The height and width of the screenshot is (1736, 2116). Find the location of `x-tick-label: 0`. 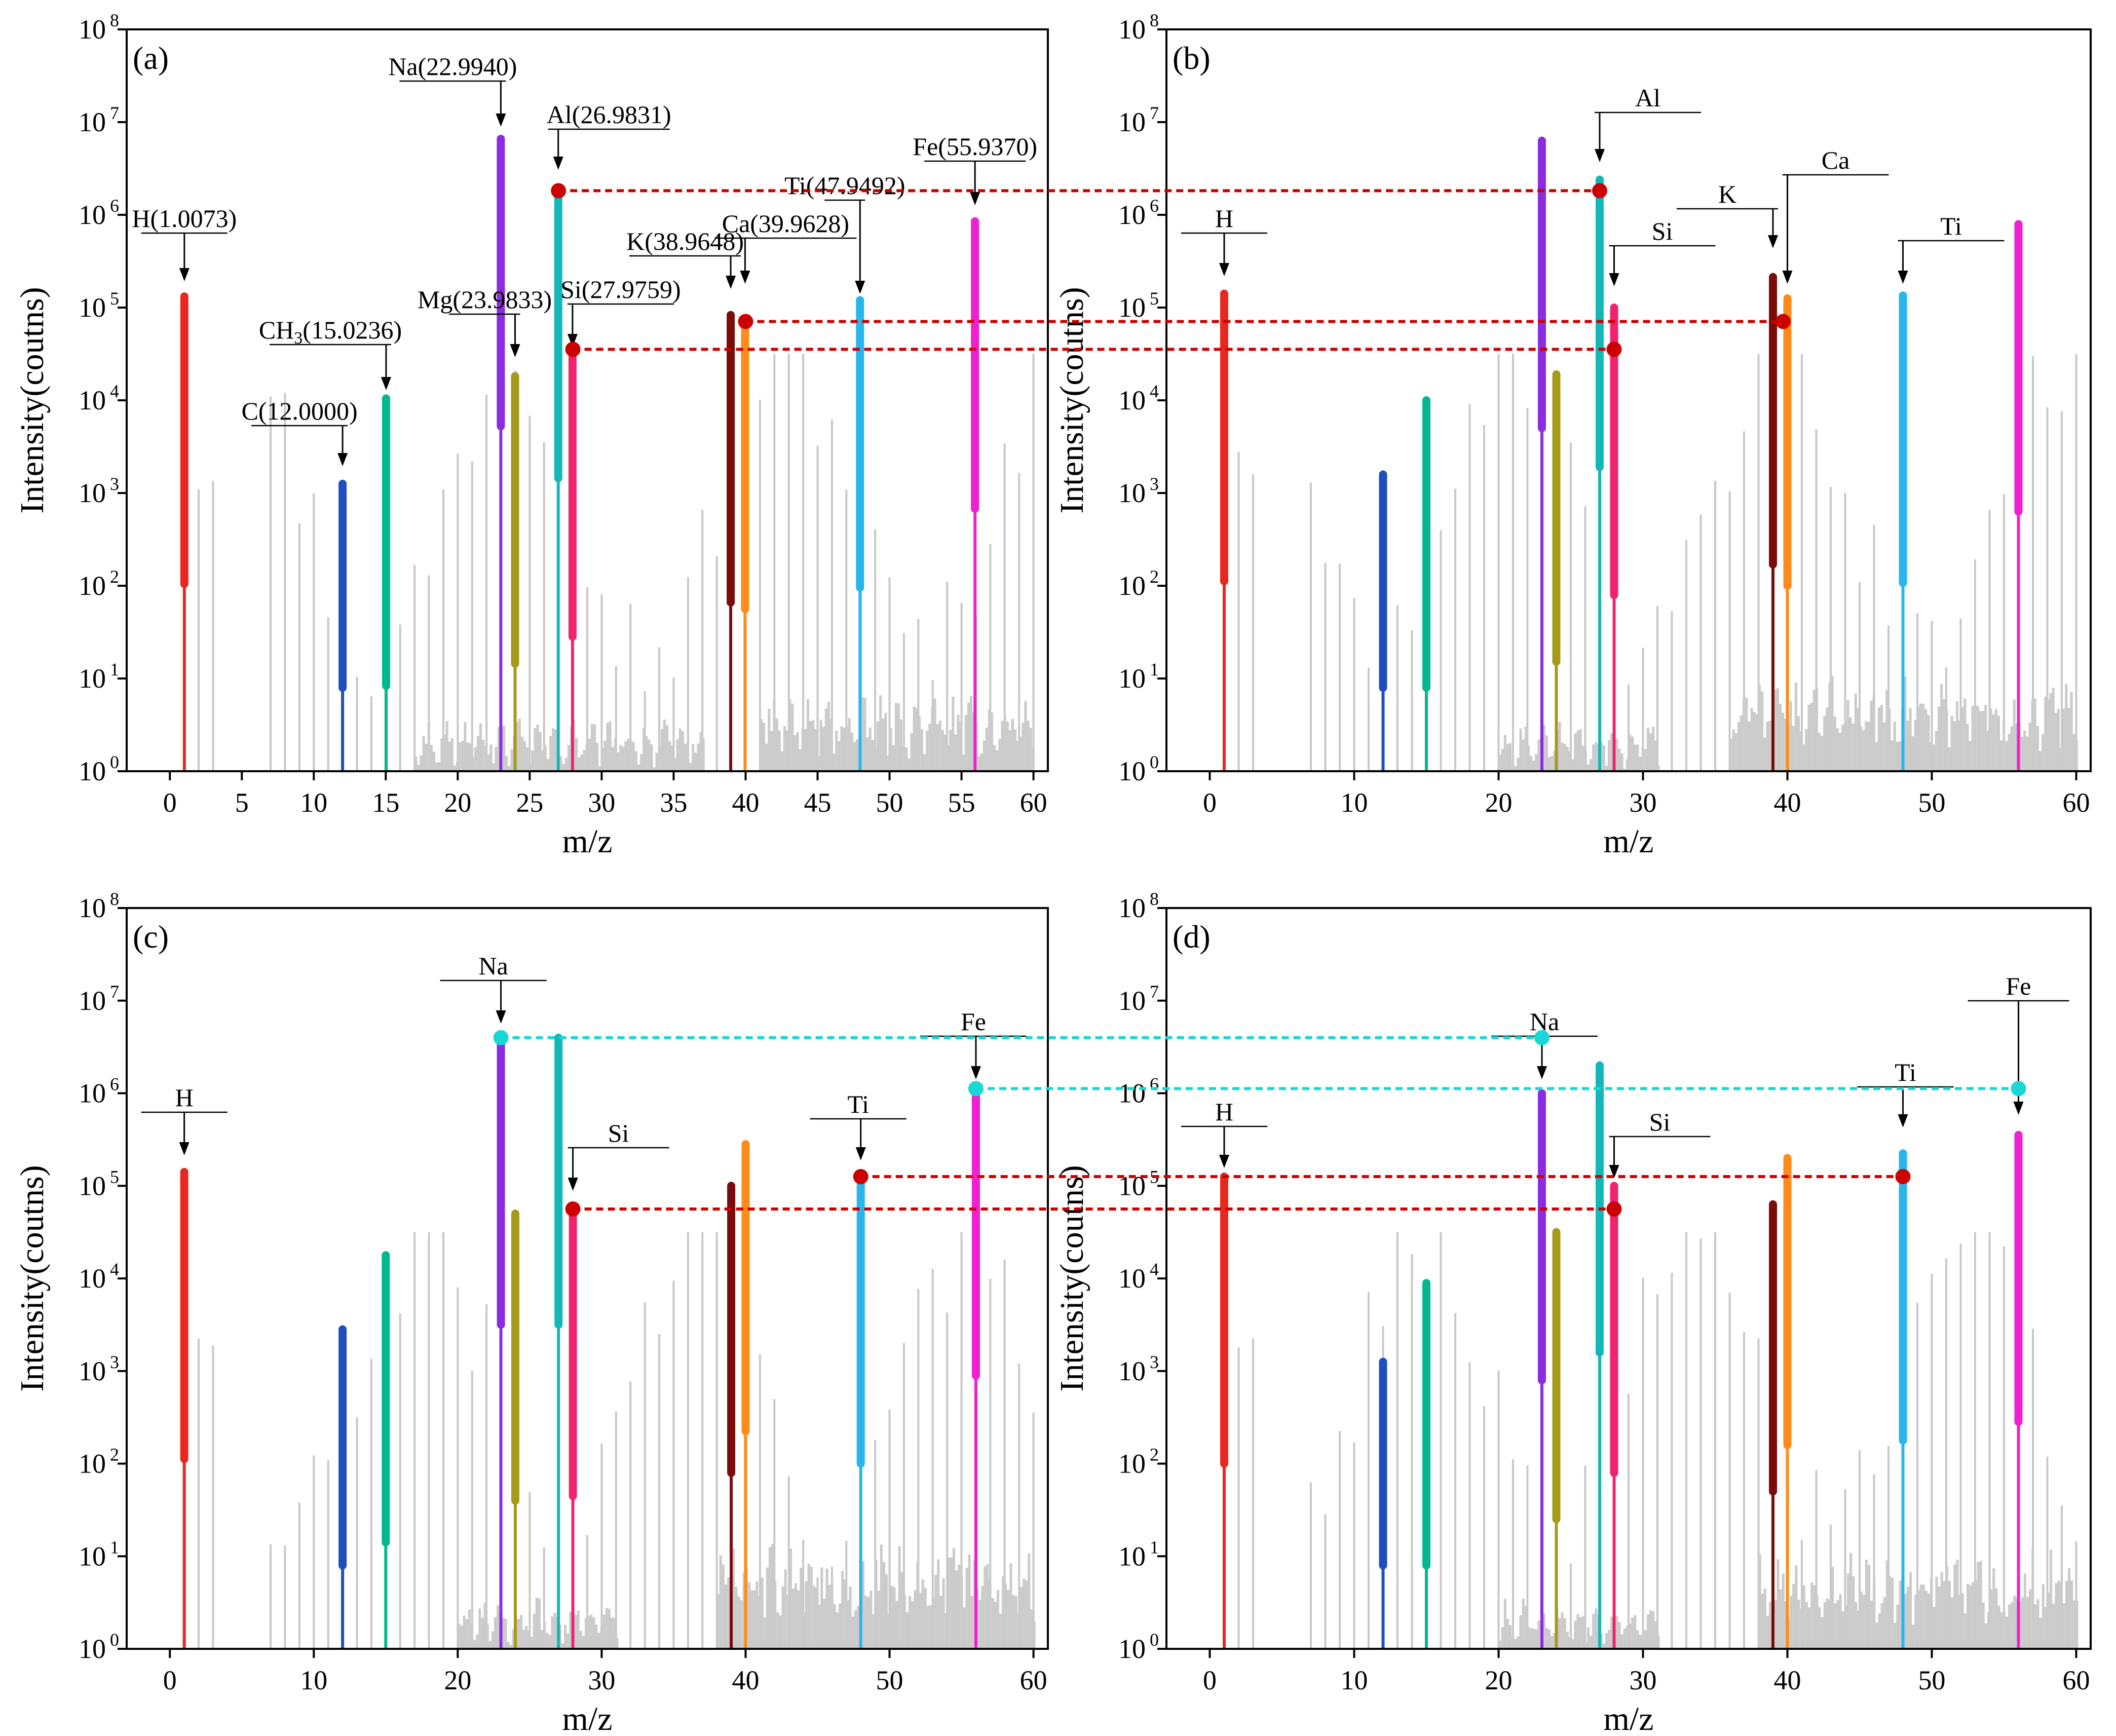

x-tick-label: 0 is located at coordinates (170, 1680).